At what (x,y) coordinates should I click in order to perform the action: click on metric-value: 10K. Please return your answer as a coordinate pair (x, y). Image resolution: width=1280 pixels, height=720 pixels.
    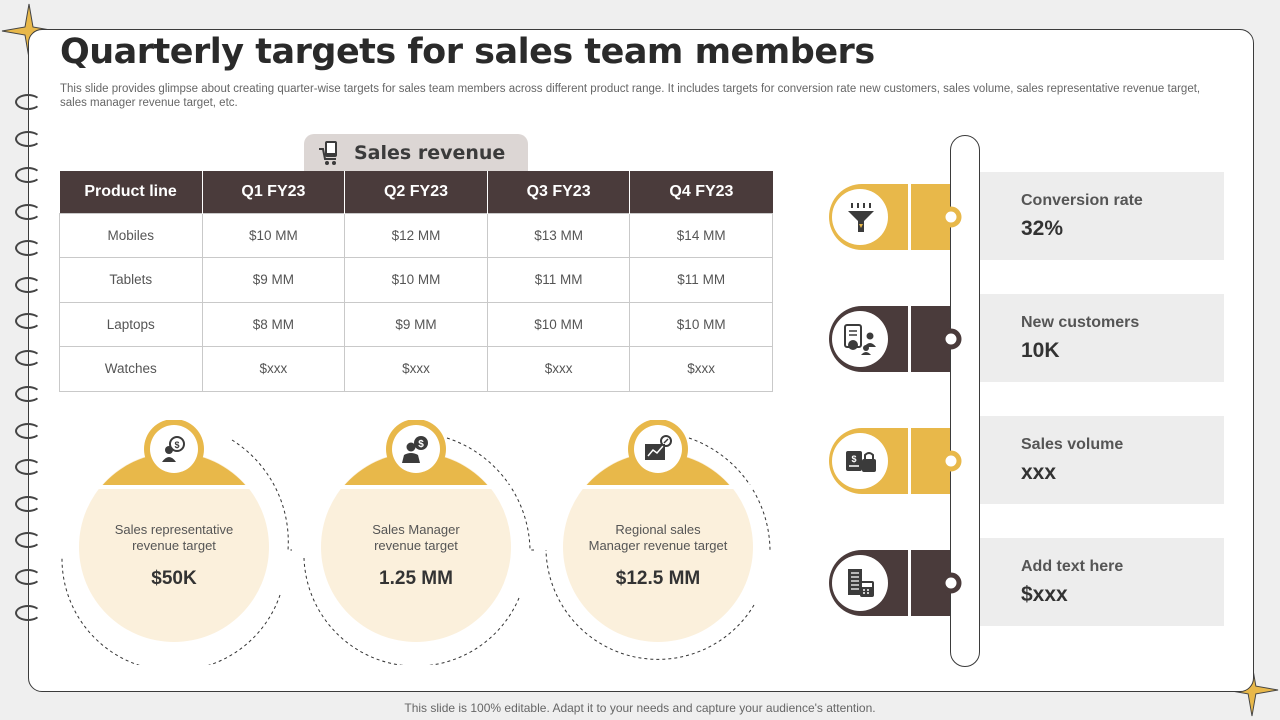
    Looking at the image, I should click on (1040, 350).